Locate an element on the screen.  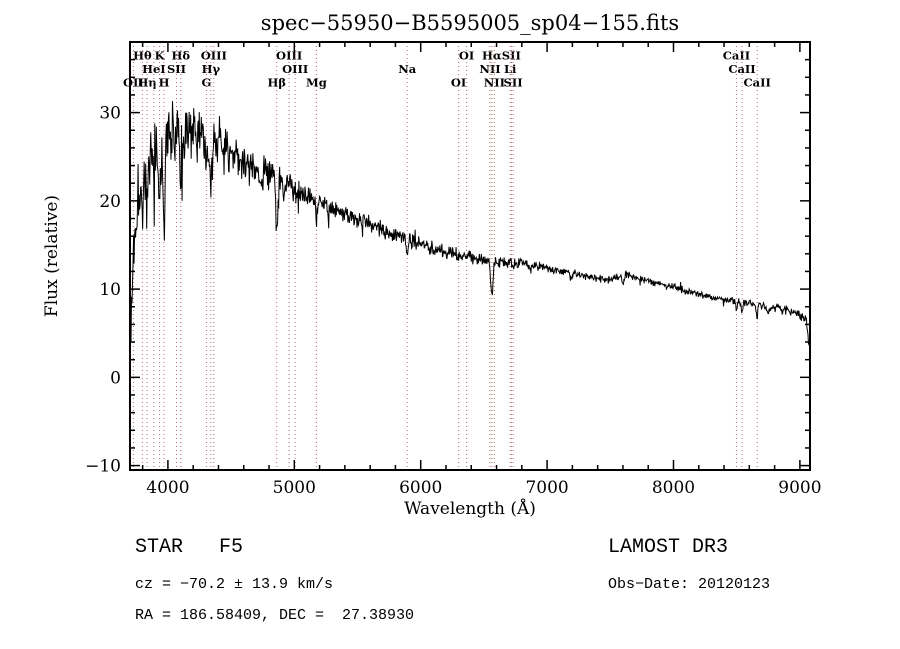
spectral-line-label: Li is located at coordinates (510, 69).